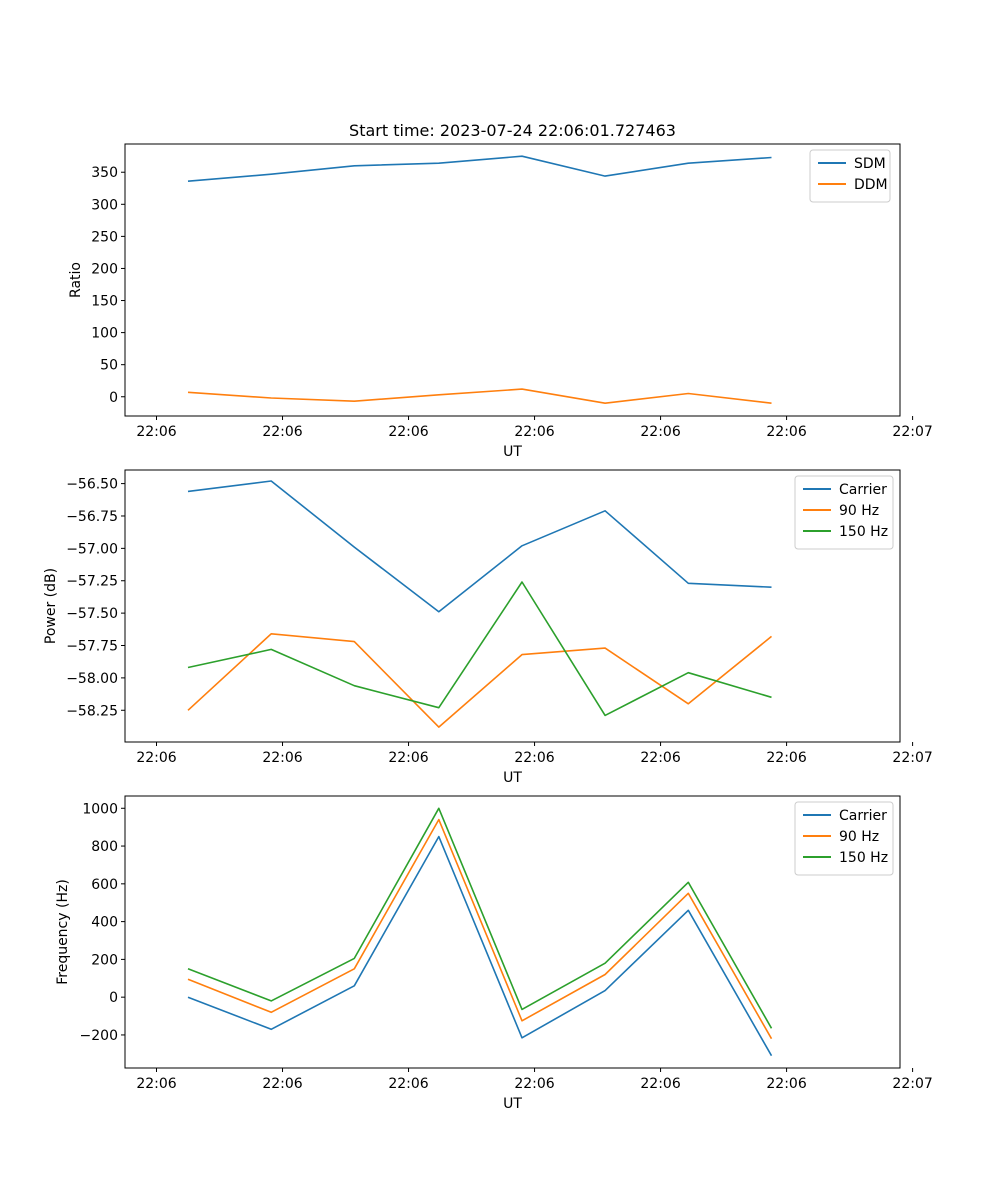 The height and width of the screenshot is (1204, 1000). I want to click on power-x-axis-label: UT, so click(512, 778).